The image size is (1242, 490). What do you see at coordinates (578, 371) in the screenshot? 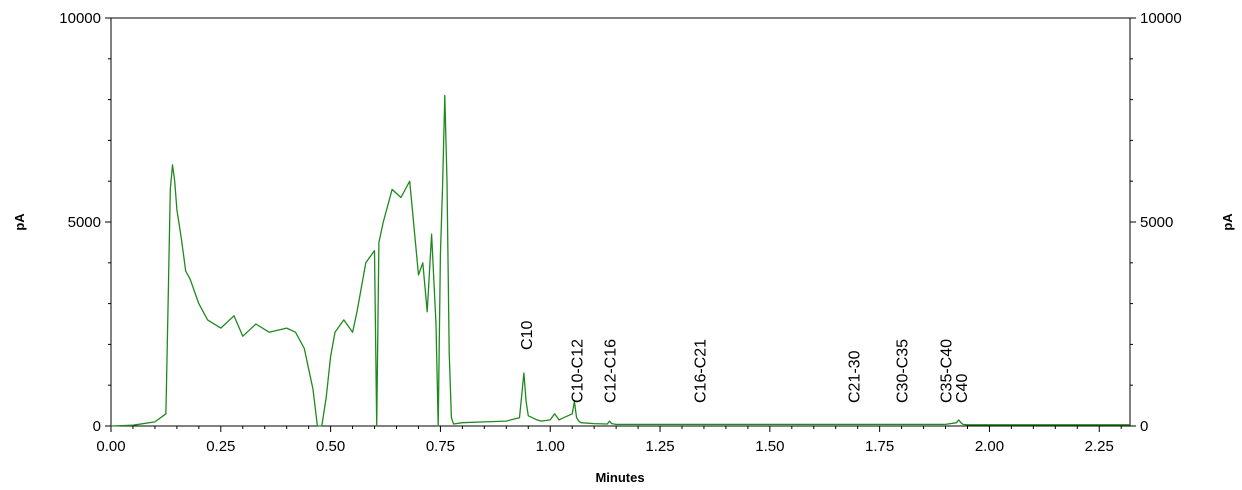
I see `peak-label: C10-C12` at bounding box center [578, 371].